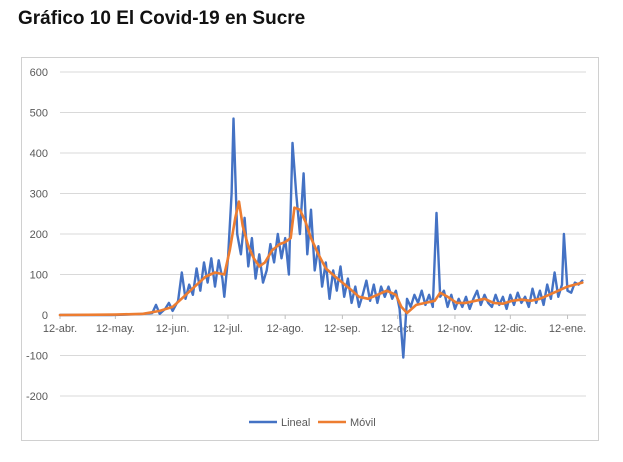 This screenshot has width=623, height=462. Describe the element at coordinates (37, 397) in the screenshot. I see `y-tick-label: -200` at that location.